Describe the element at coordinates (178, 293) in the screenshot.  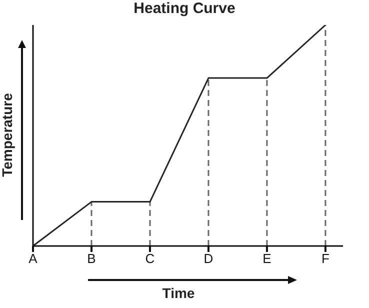
I see `x-axis-title: Time` at that location.